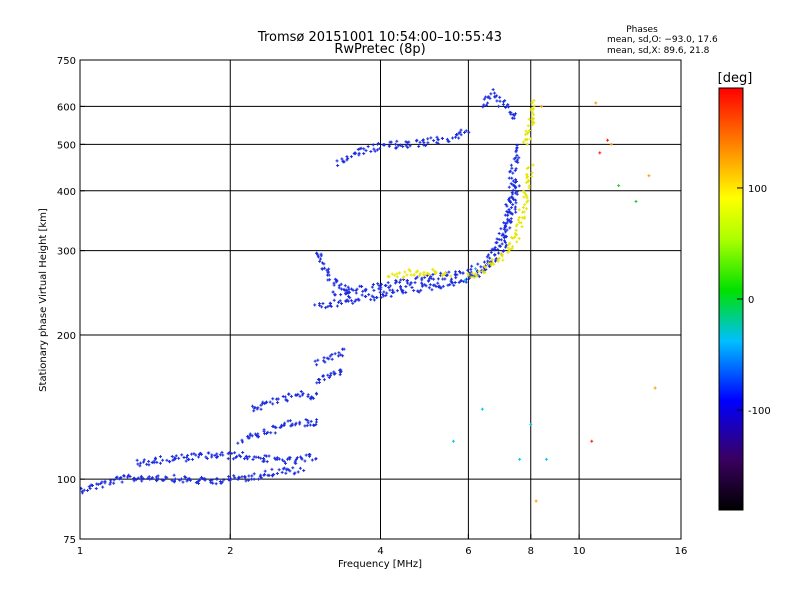 The image size is (800, 600). I want to click on y-tick-label: 200, so click(66, 336).